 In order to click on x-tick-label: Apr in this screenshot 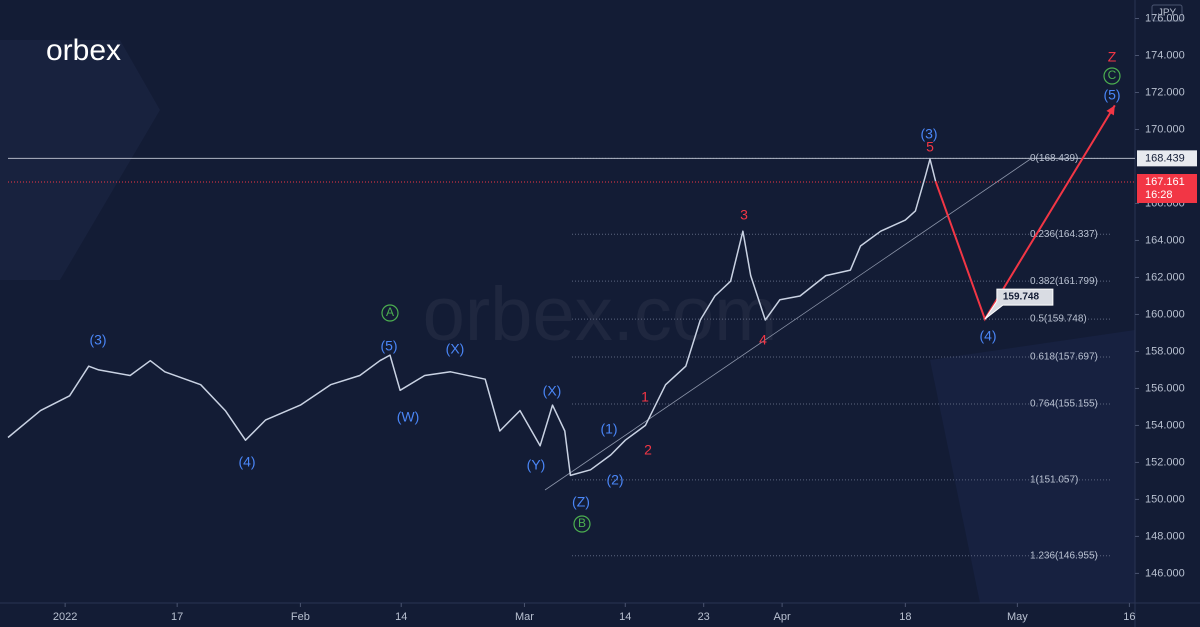, I will do `click(782, 617)`.